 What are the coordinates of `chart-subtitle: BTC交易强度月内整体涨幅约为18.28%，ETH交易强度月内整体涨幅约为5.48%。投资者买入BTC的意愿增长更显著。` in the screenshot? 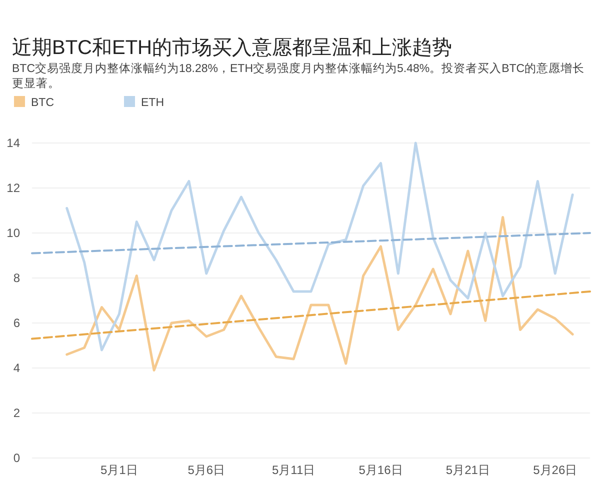 It's located at (299, 77).